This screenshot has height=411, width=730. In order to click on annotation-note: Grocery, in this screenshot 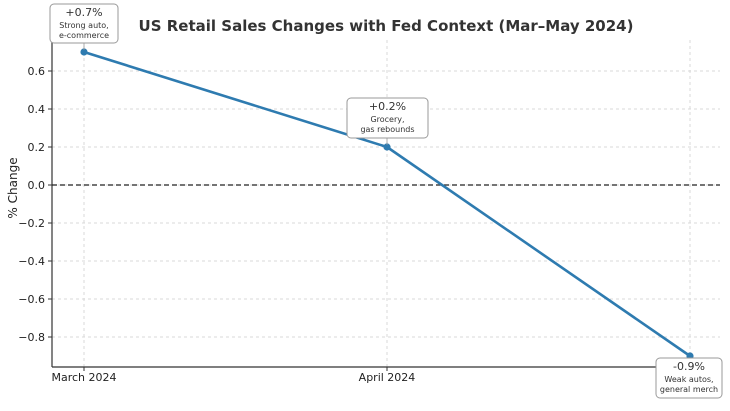, I will do `click(387, 119)`.